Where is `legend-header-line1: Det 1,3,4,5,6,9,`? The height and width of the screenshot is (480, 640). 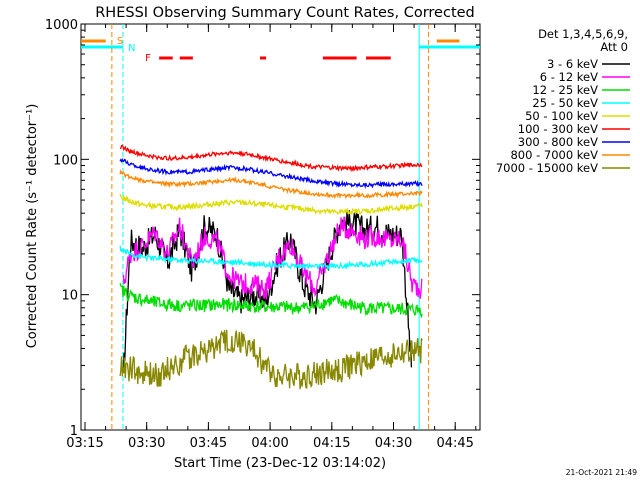 legend-header-line1: Det 1,3,4,5,6,9, is located at coordinates (583, 34).